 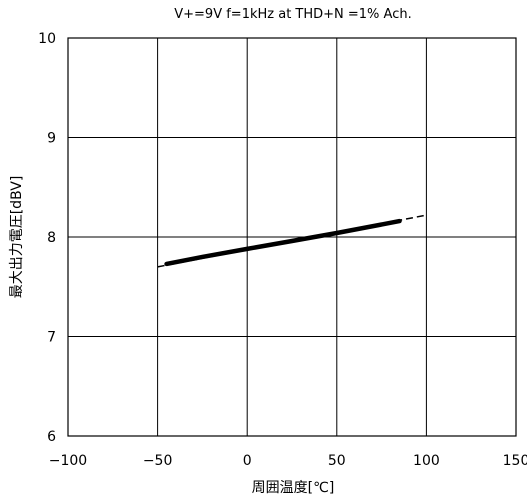 I want to click on y-tick-labels: 6 7 8 9 10, so click(x=47, y=238).